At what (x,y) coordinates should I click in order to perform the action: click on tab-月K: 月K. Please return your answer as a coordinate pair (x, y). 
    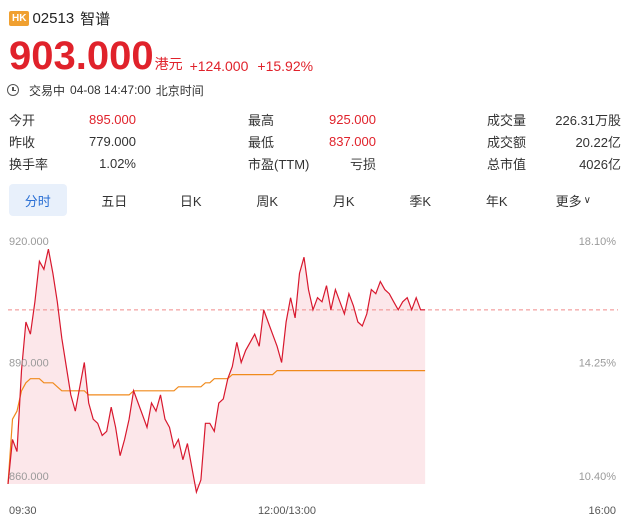
    Looking at the image, I should click on (344, 200).